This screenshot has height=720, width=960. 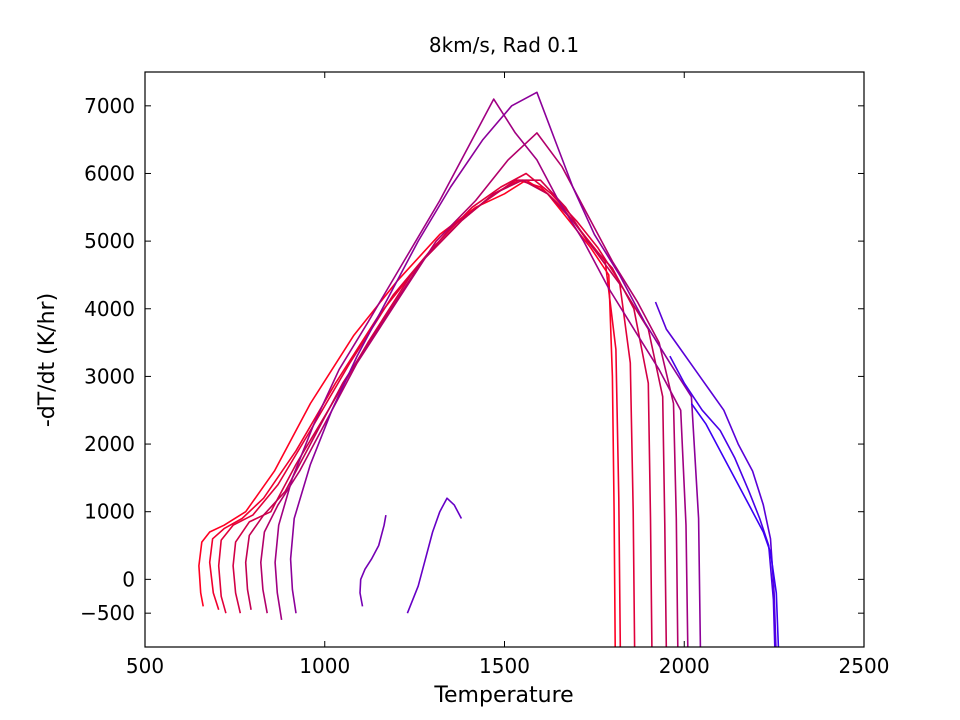 I want to click on y-tick-label: 2000, so click(x=109, y=444).